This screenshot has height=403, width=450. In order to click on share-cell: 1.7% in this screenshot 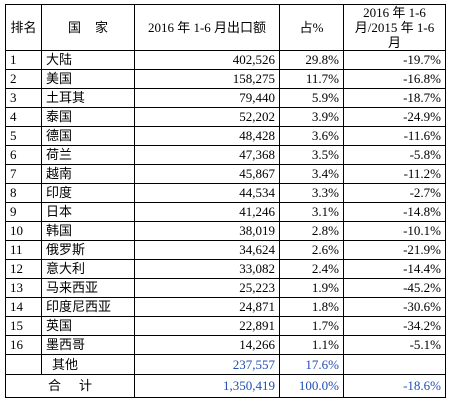, I will do `click(311, 326)`.